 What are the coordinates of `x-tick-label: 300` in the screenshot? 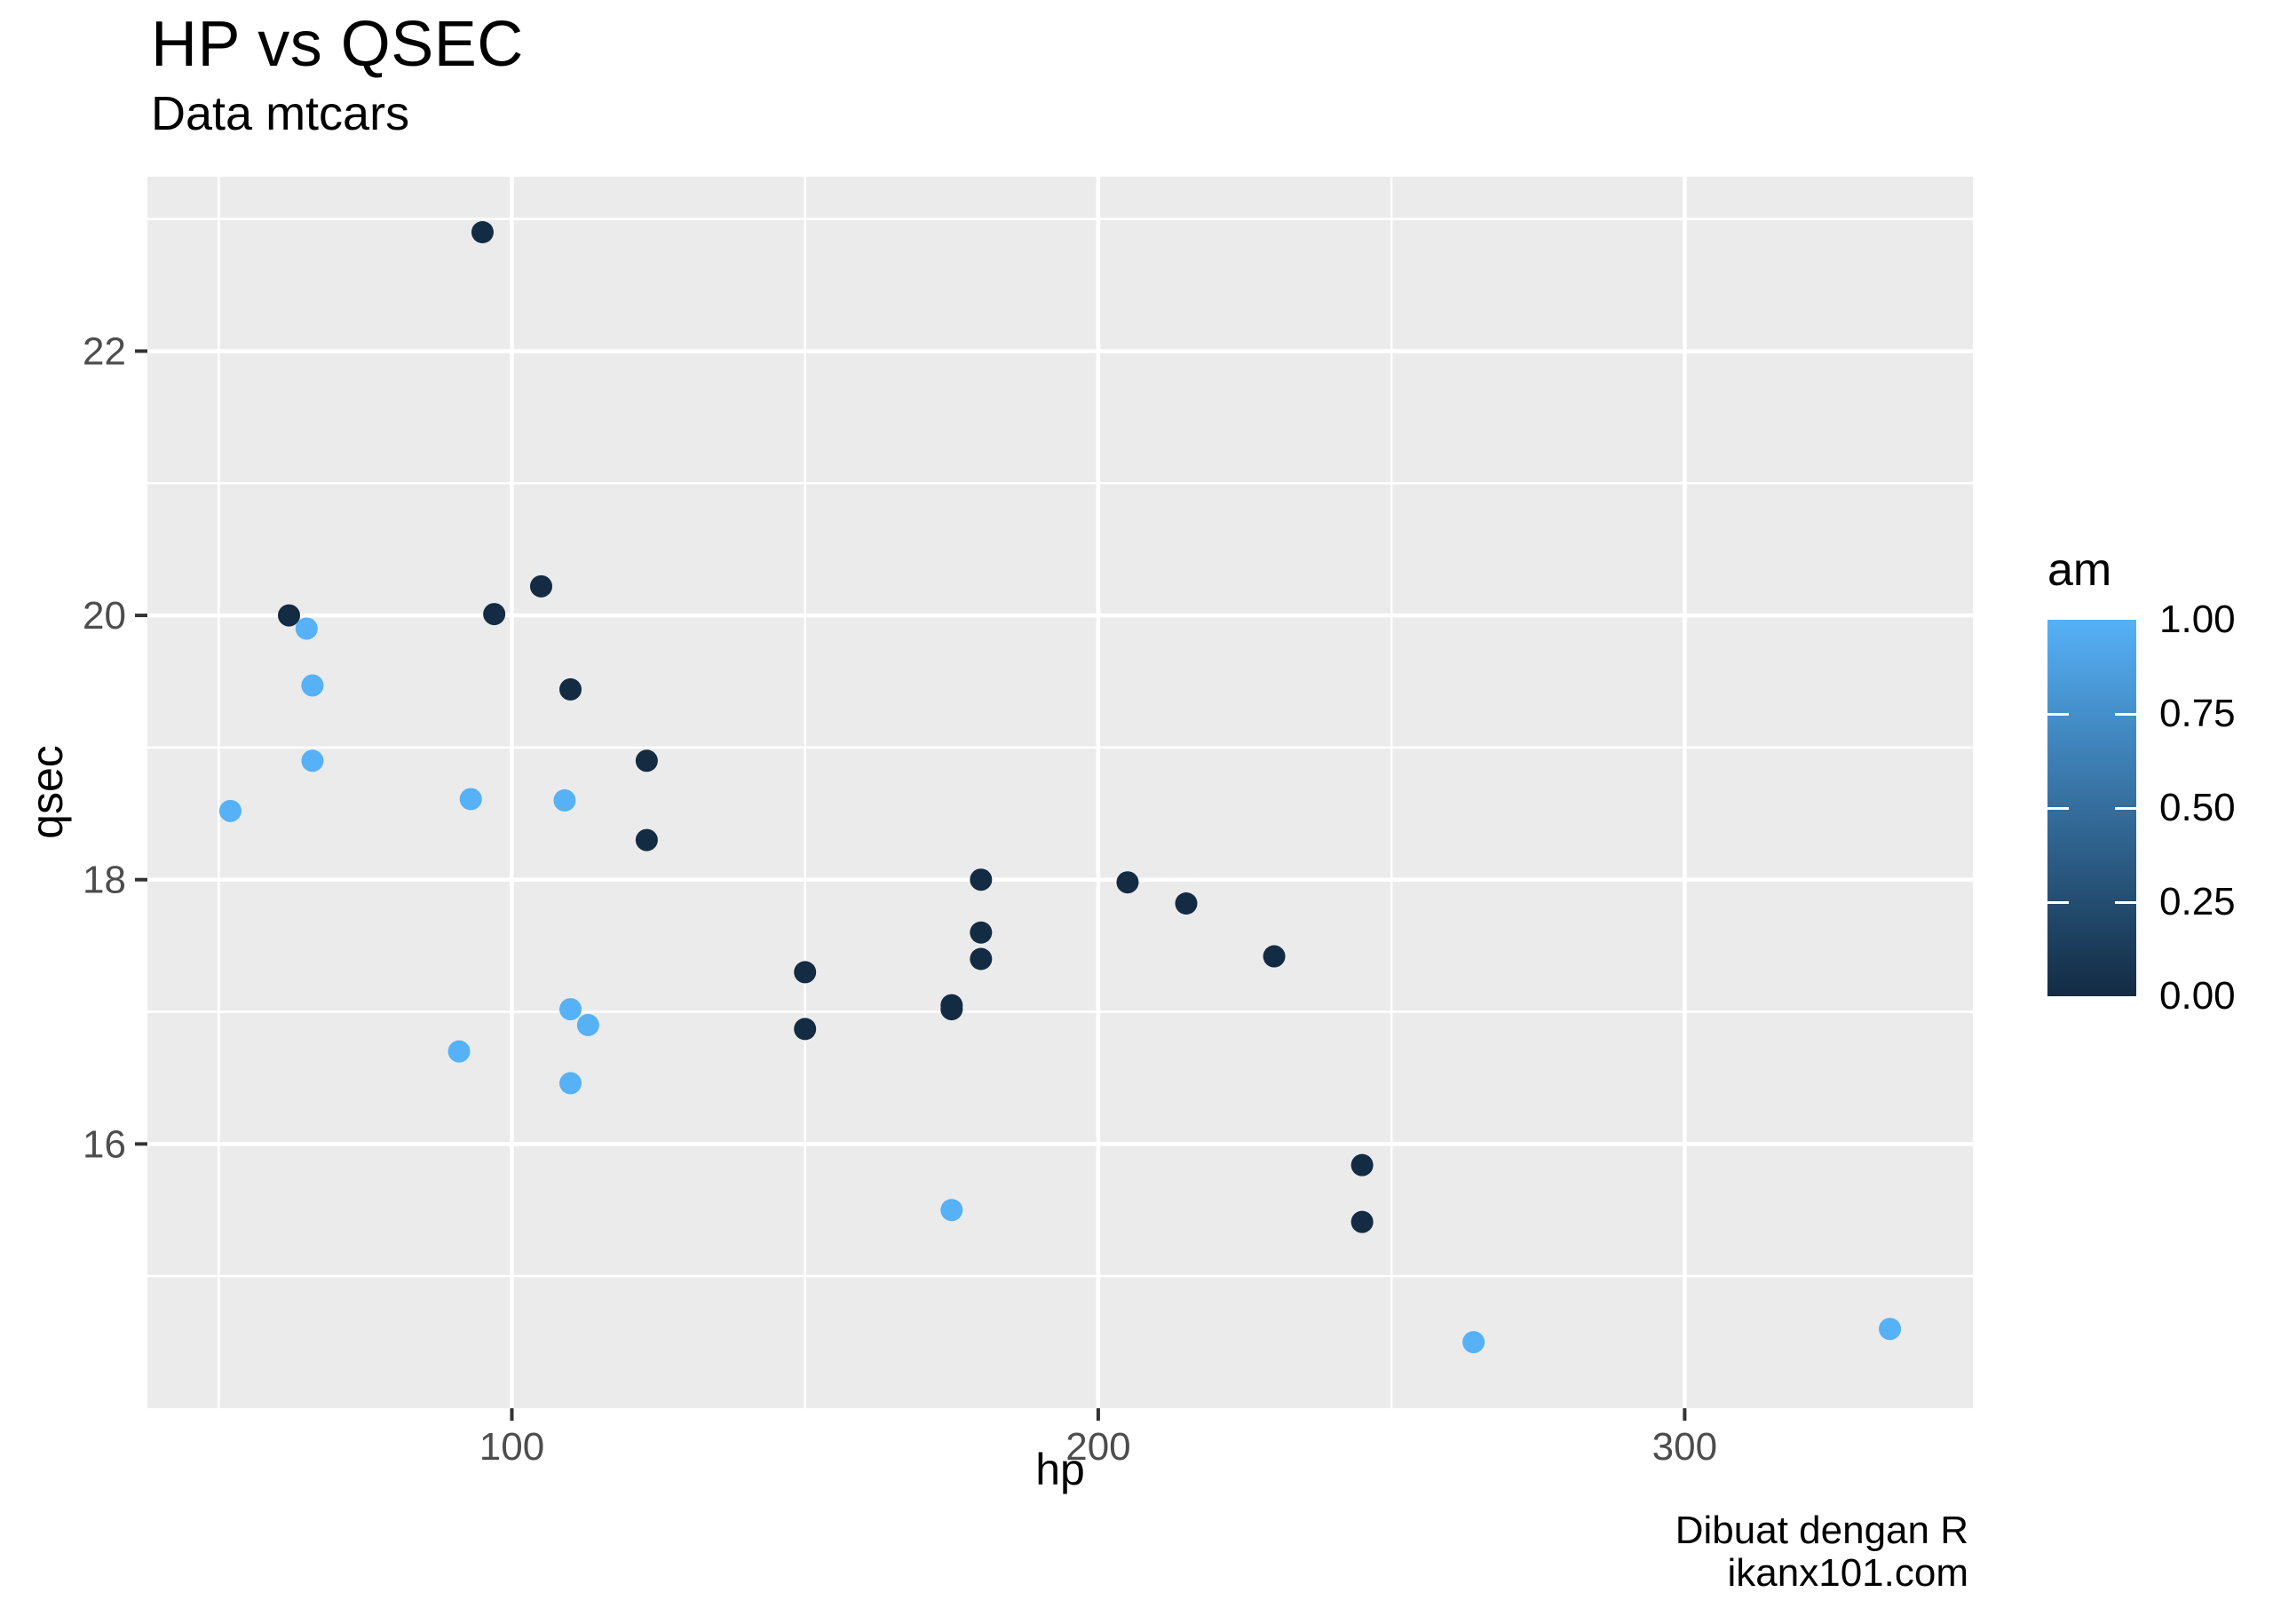 It's located at (1684, 1447).